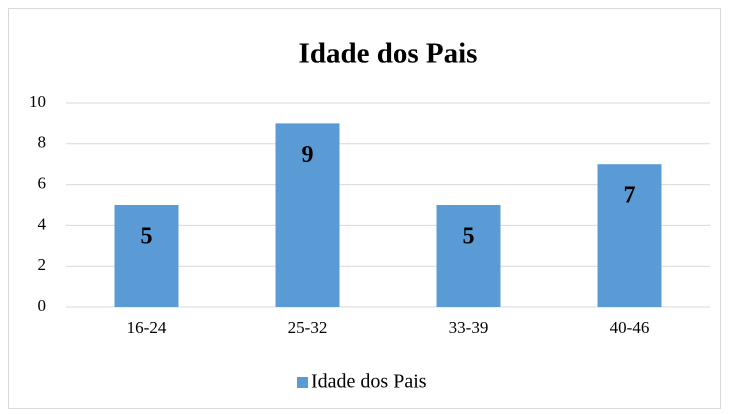 This screenshot has width=729, height=414. What do you see at coordinates (308, 327) in the screenshot?
I see `x-tick-label: 25-32` at bounding box center [308, 327].